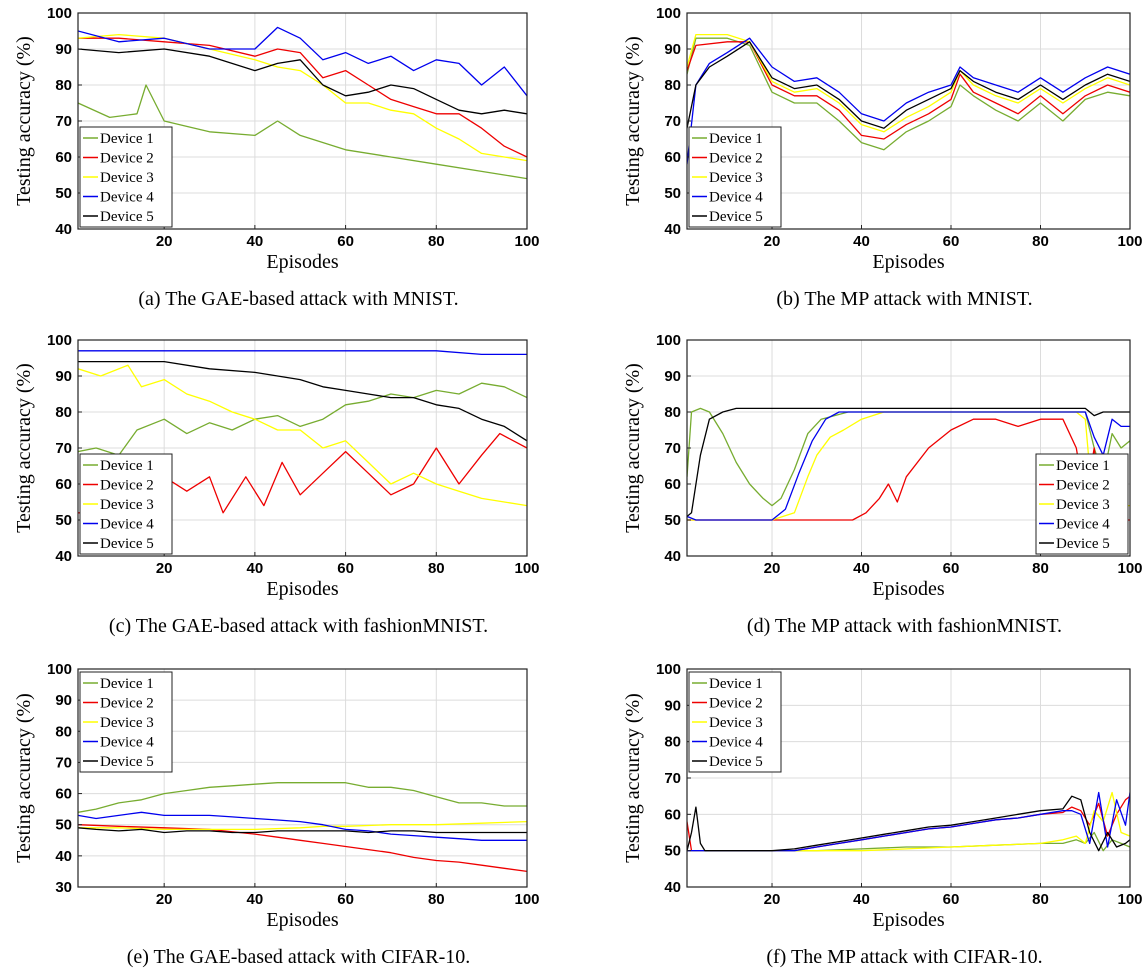 Image resolution: width=1147 pixels, height=977 pixels. Describe the element at coordinates (299, 957) in the screenshot. I see `figure-caption: (e) The GAE-based attack with CIFAR-10.` at that location.